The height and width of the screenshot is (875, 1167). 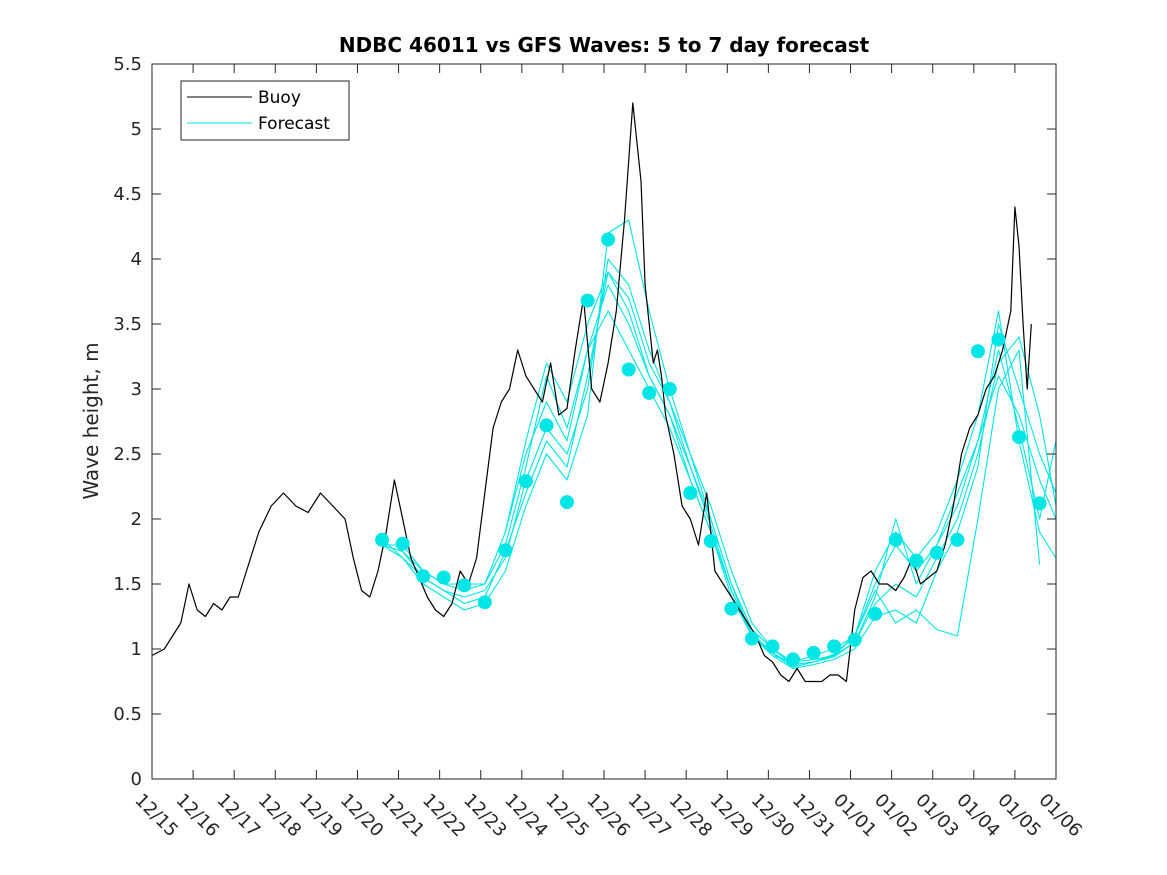 I want to click on legend-buoy-label: Buoy, so click(x=279, y=98).